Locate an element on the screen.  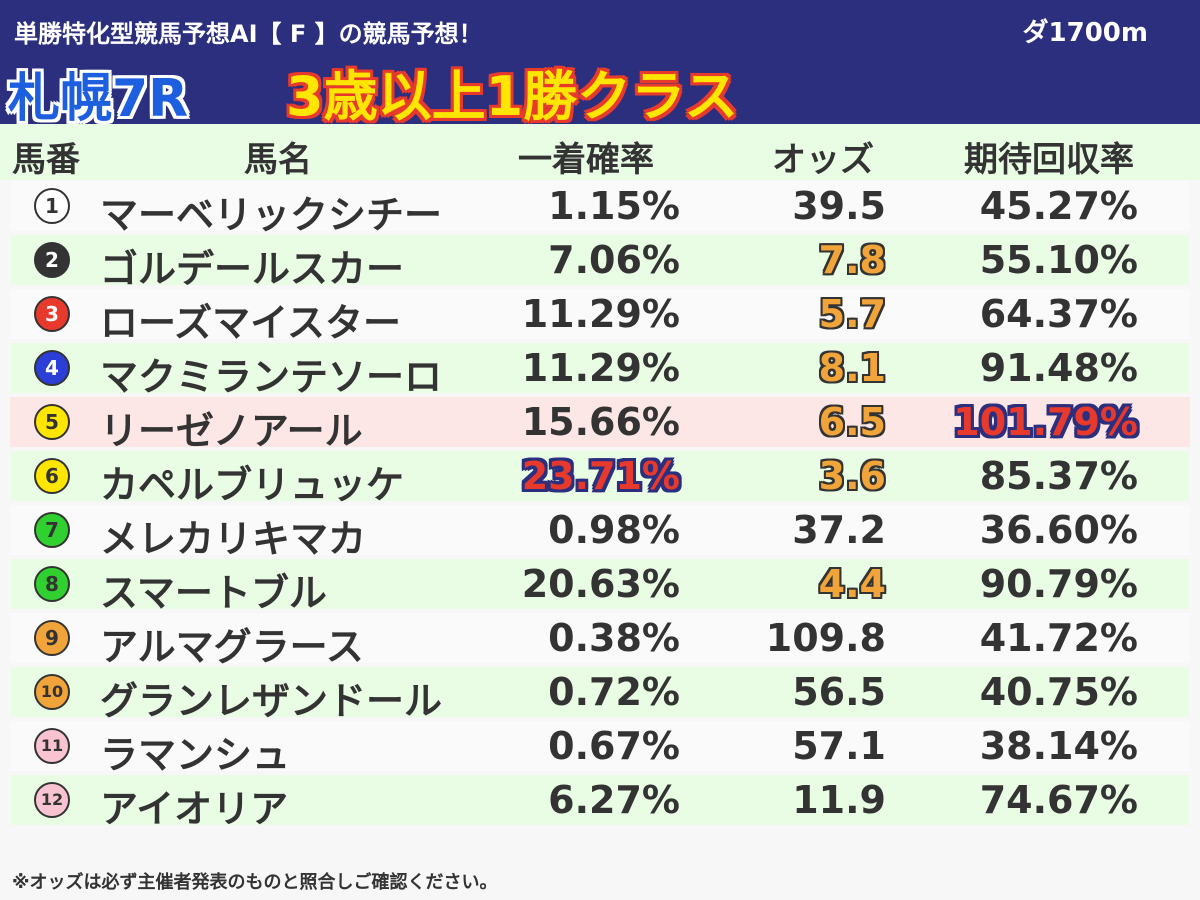
odds-value: 56.5 is located at coordinates (839, 692).